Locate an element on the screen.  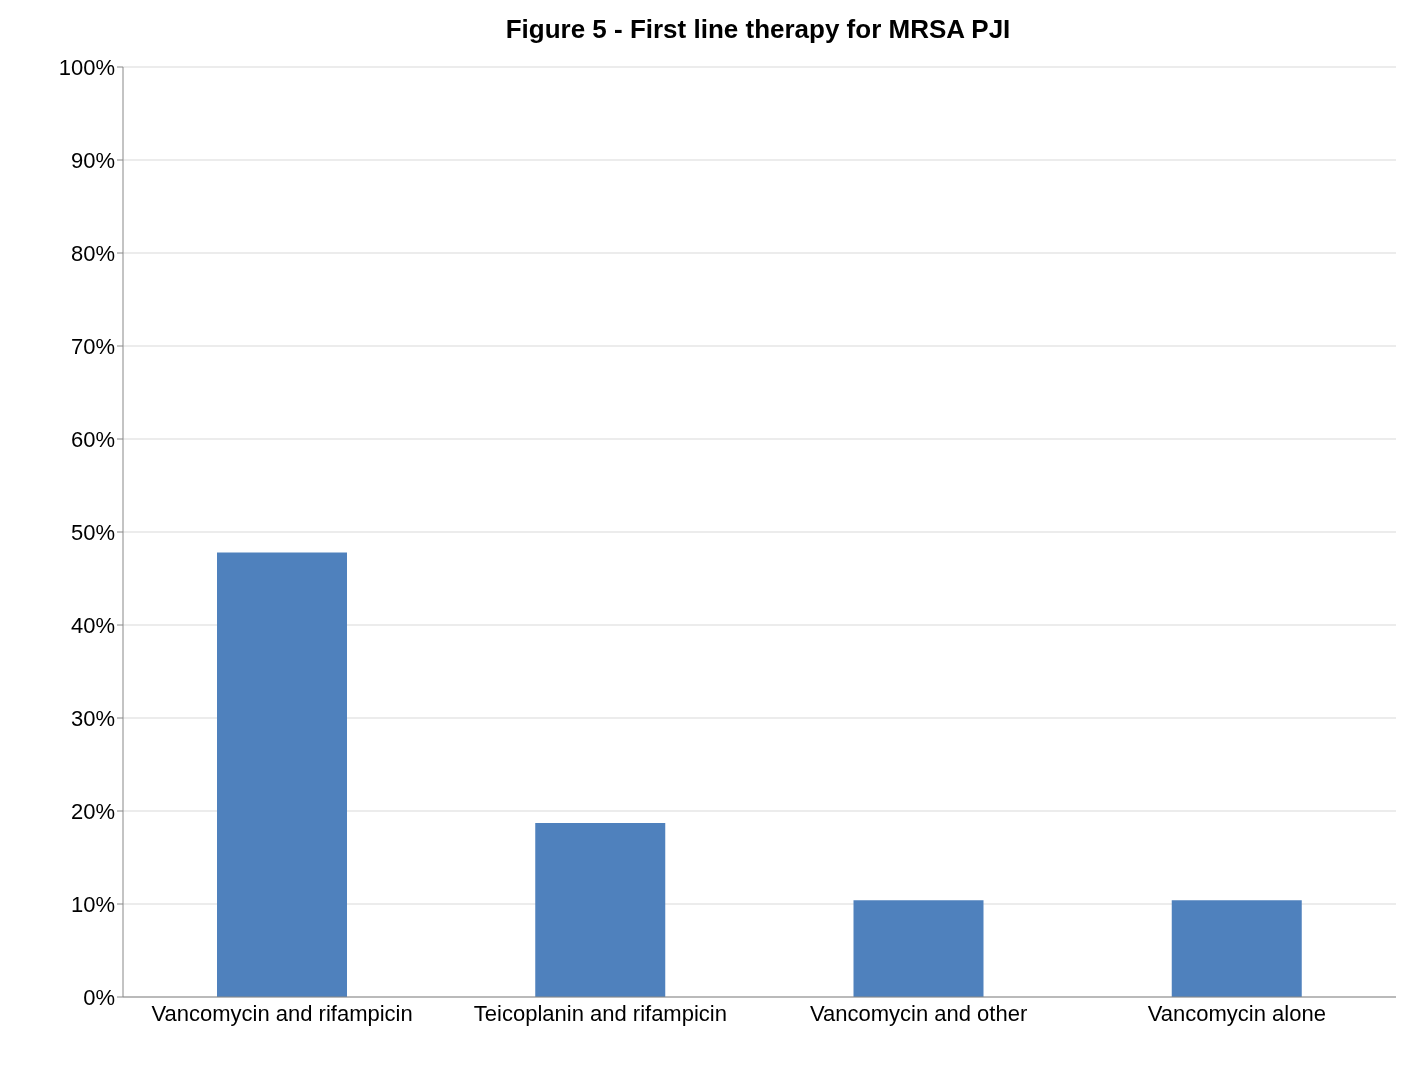
y-tick-label: 30% is located at coordinates (92, 718).